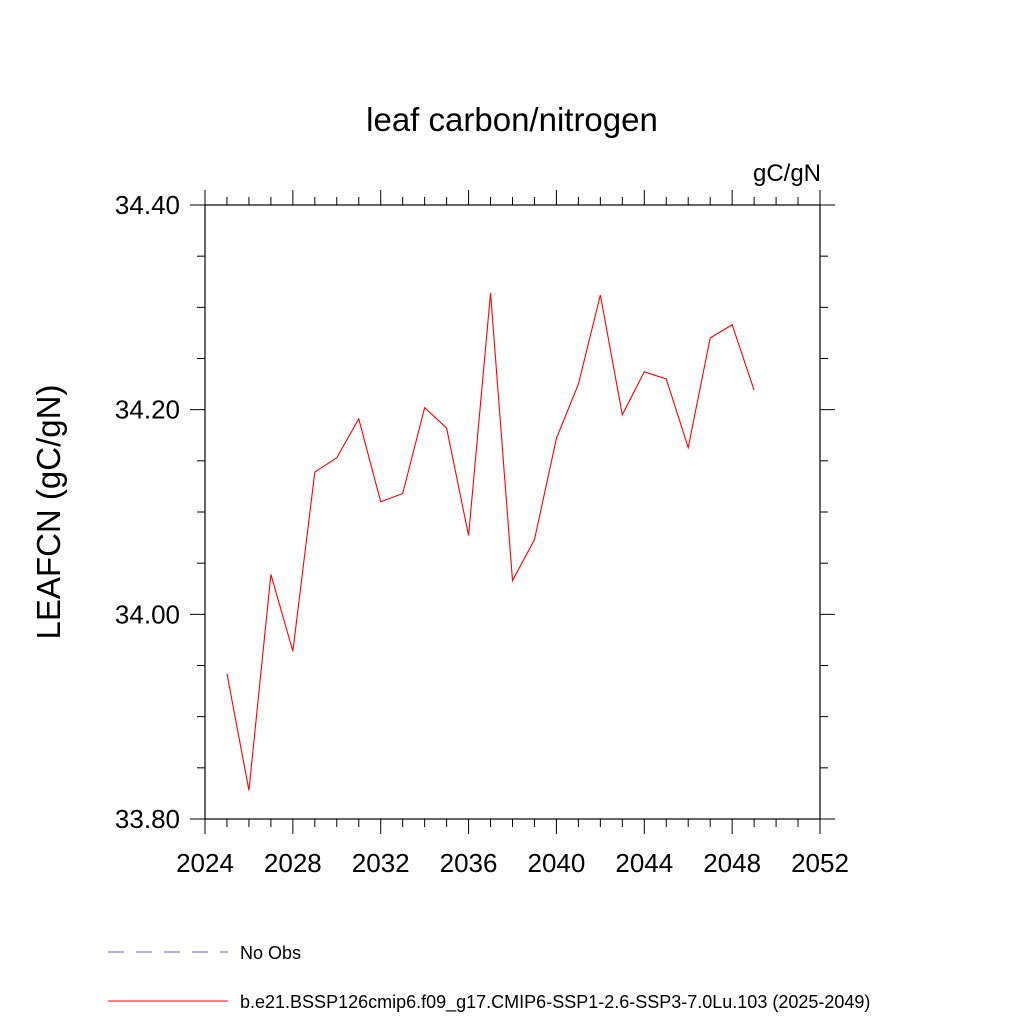 This screenshot has height=1029, width=1024. What do you see at coordinates (820, 863) in the screenshot?
I see `x-tick-label: 2052` at bounding box center [820, 863].